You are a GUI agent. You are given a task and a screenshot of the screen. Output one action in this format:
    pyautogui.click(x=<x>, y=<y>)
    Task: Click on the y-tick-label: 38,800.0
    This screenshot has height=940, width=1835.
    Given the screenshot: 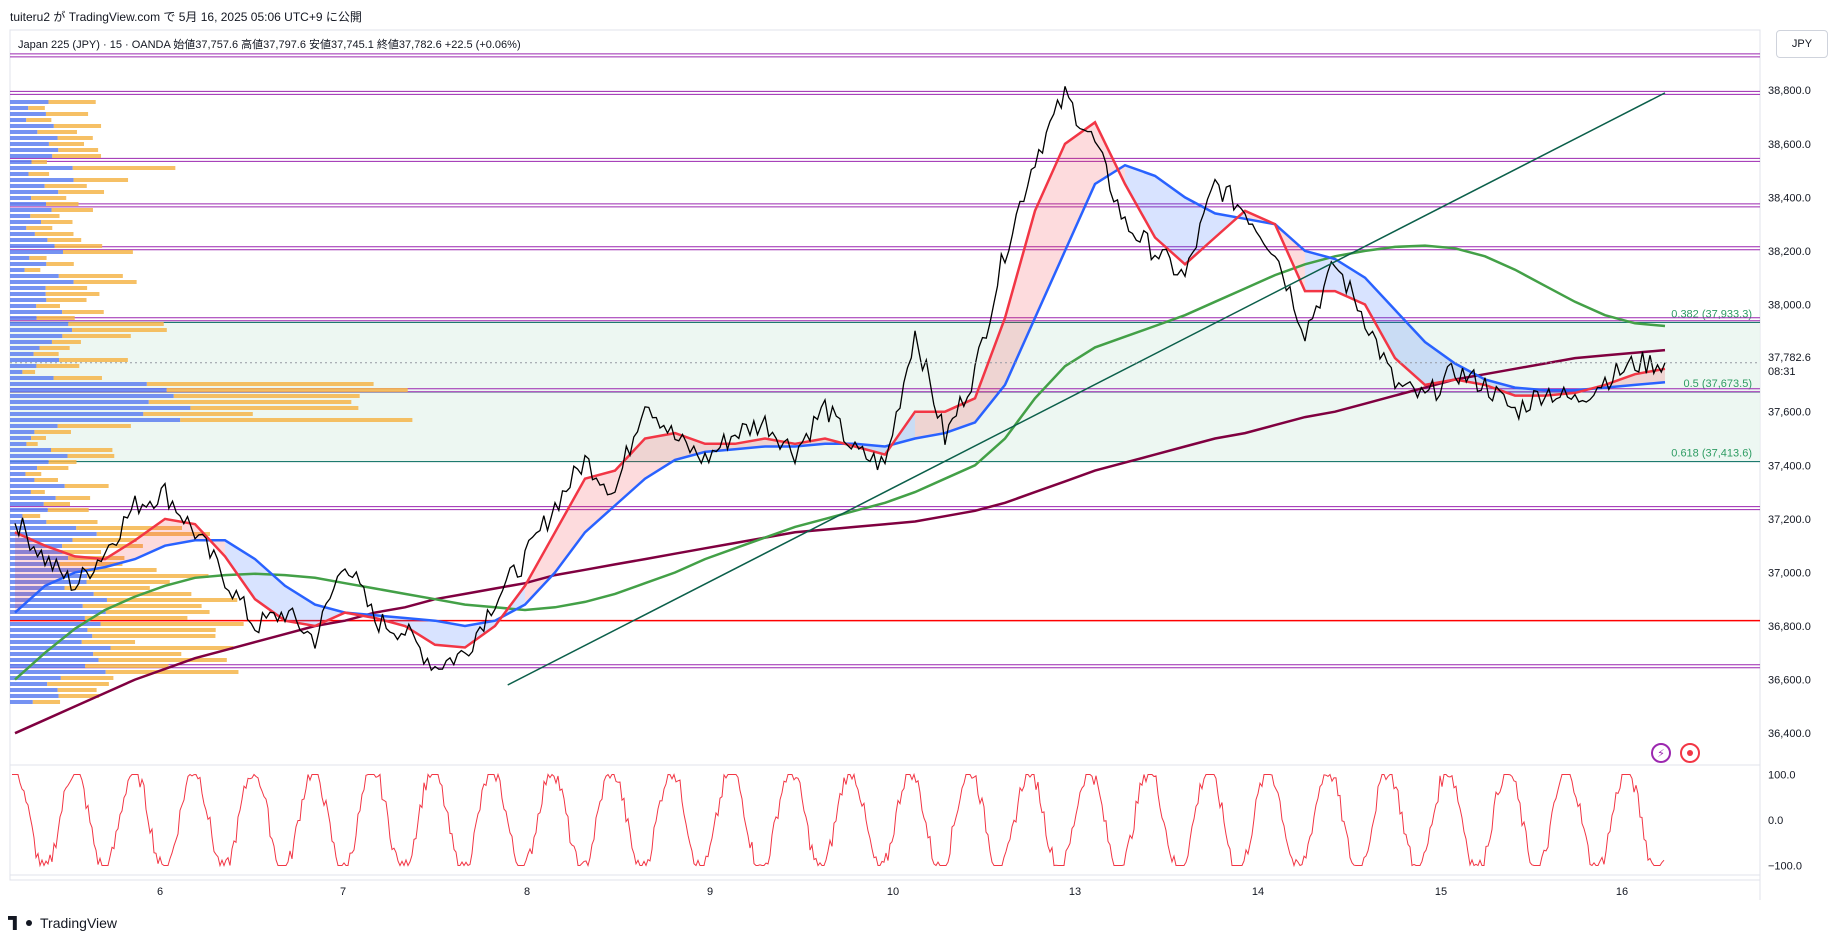 What is the action you would take?
    pyautogui.click(x=1789, y=91)
    